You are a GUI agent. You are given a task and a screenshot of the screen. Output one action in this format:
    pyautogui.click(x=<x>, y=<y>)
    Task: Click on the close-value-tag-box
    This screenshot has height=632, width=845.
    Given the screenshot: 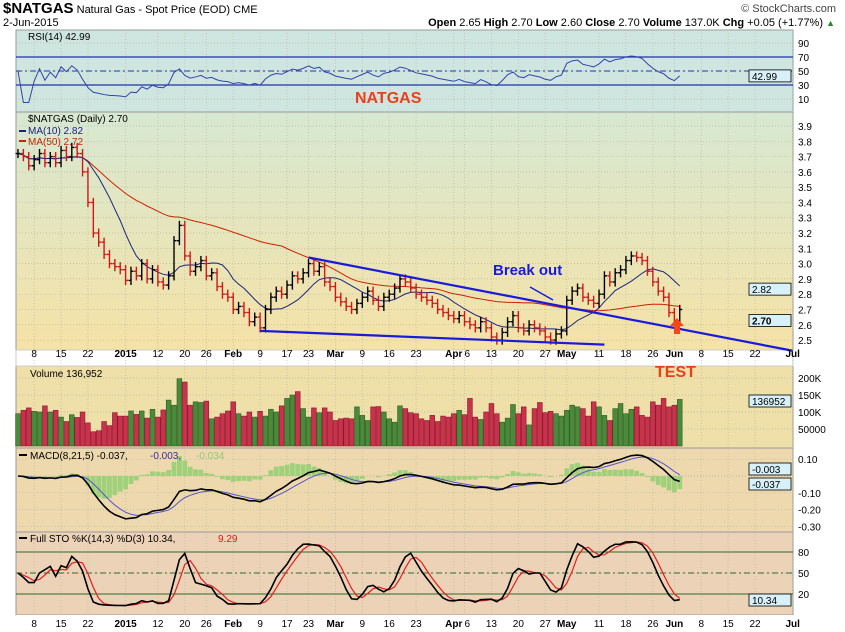 What is the action you would take?
    pyautogui.click(x=770, y=320)
    